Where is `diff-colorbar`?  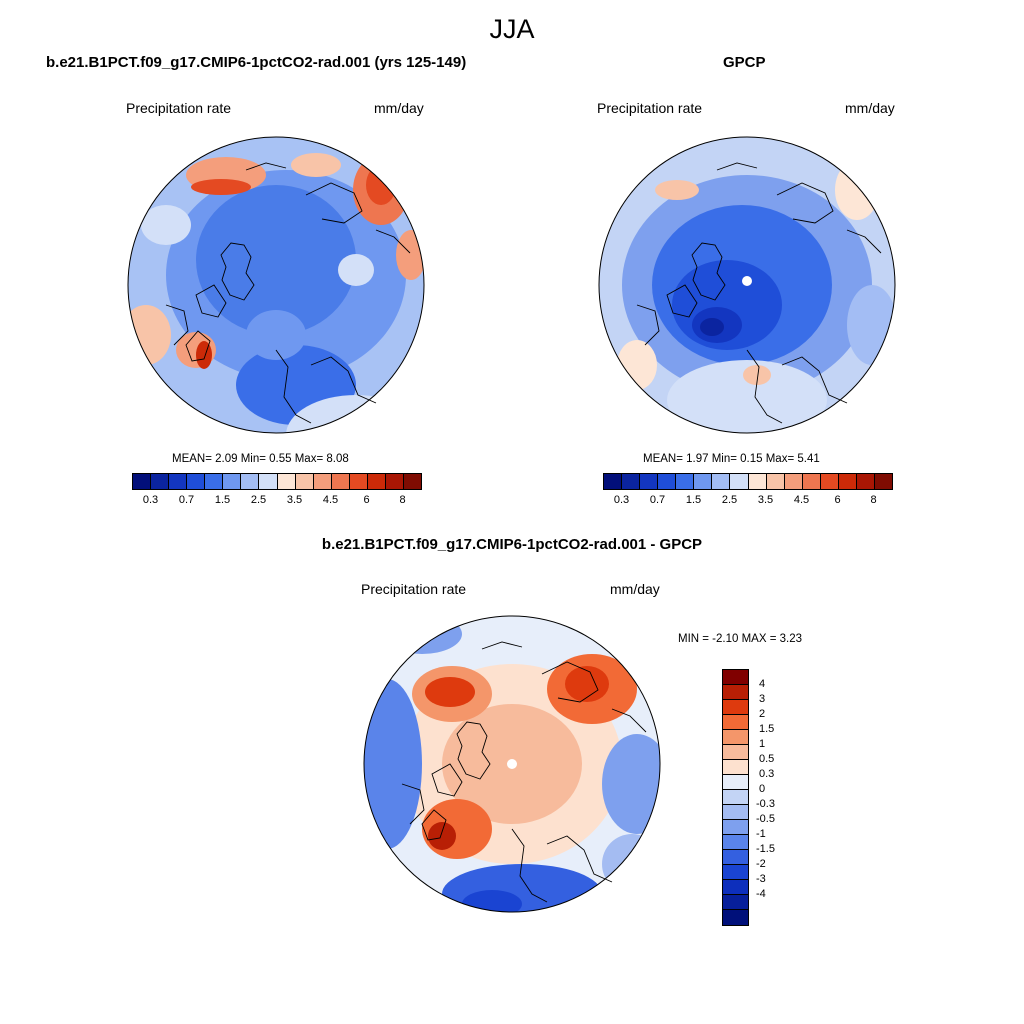
diff-colorbar is located at coordinates (735, 797).